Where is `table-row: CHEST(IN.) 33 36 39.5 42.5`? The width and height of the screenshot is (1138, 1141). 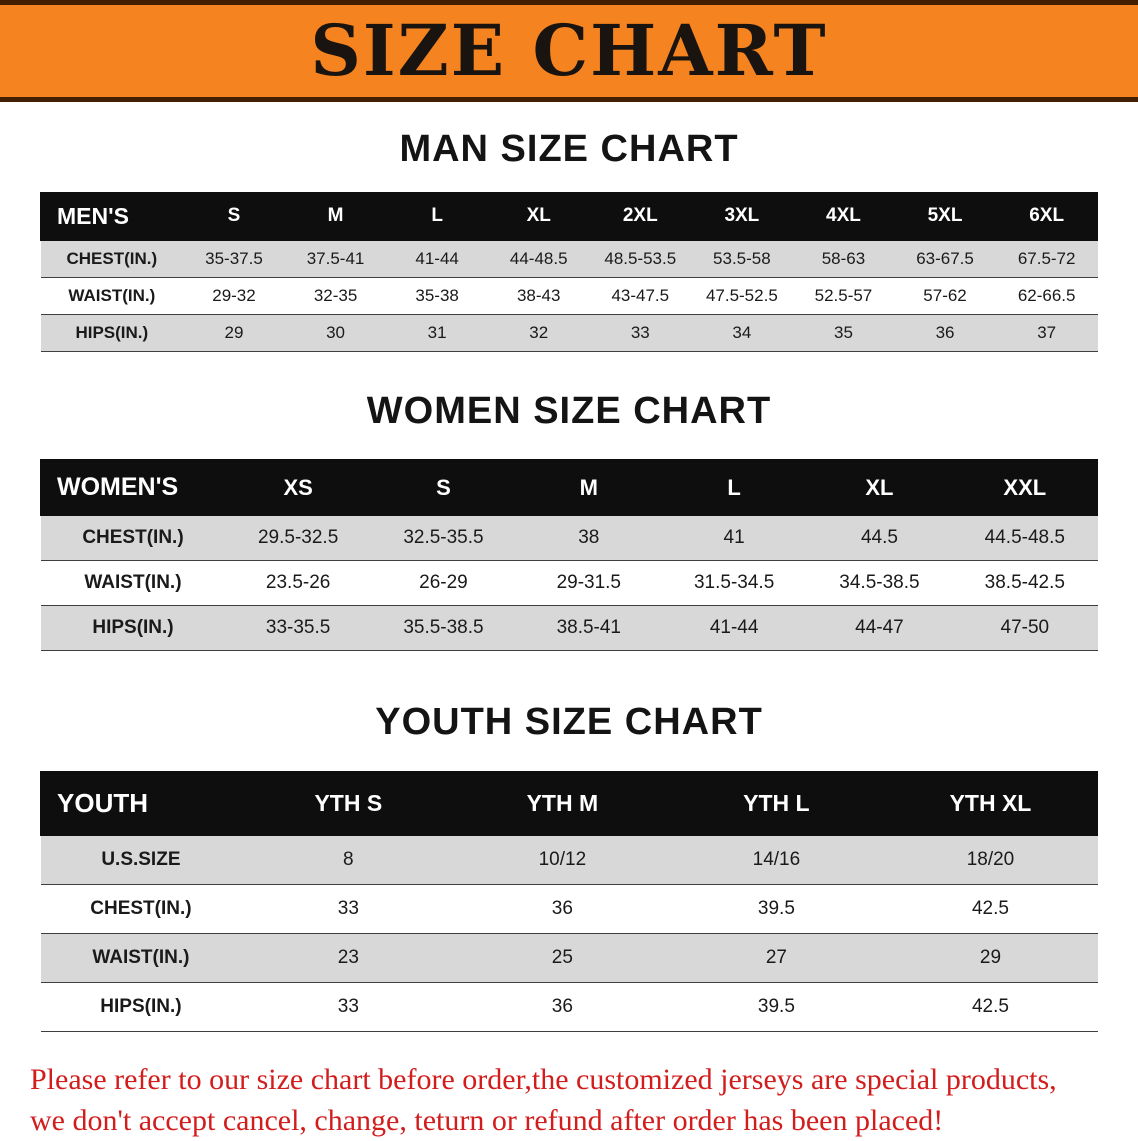 table-row: CHEST(IN.) 33 36 39.5 42.5 is located at coordinates (569, 909).